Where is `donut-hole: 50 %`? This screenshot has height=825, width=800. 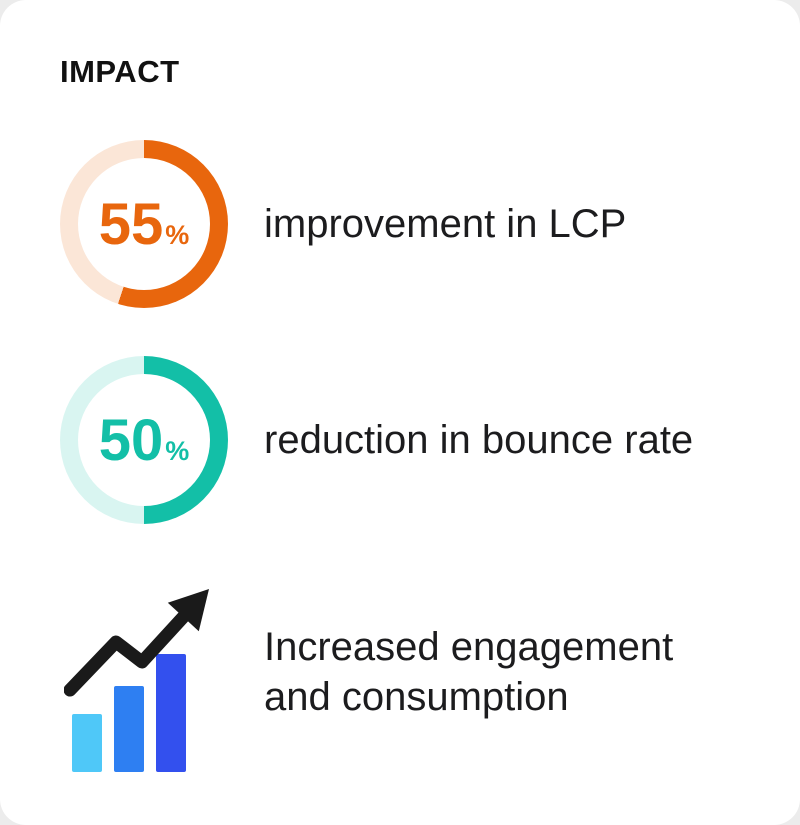
donut-hole: 50 % is located at coordinates (144, 440).